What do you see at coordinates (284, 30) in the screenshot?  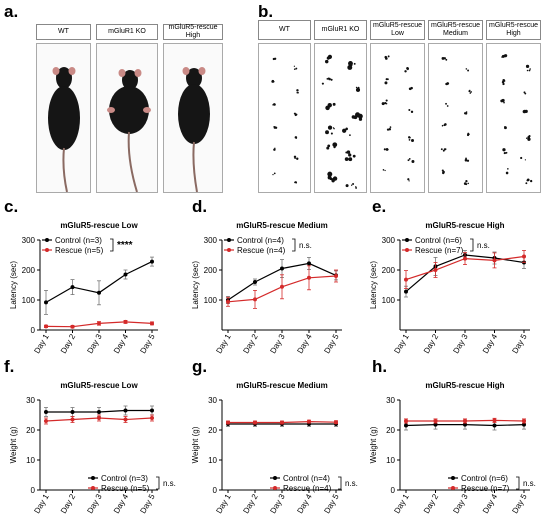 I see `footprint-label-wt: WT` at bounding box center [284, 30].